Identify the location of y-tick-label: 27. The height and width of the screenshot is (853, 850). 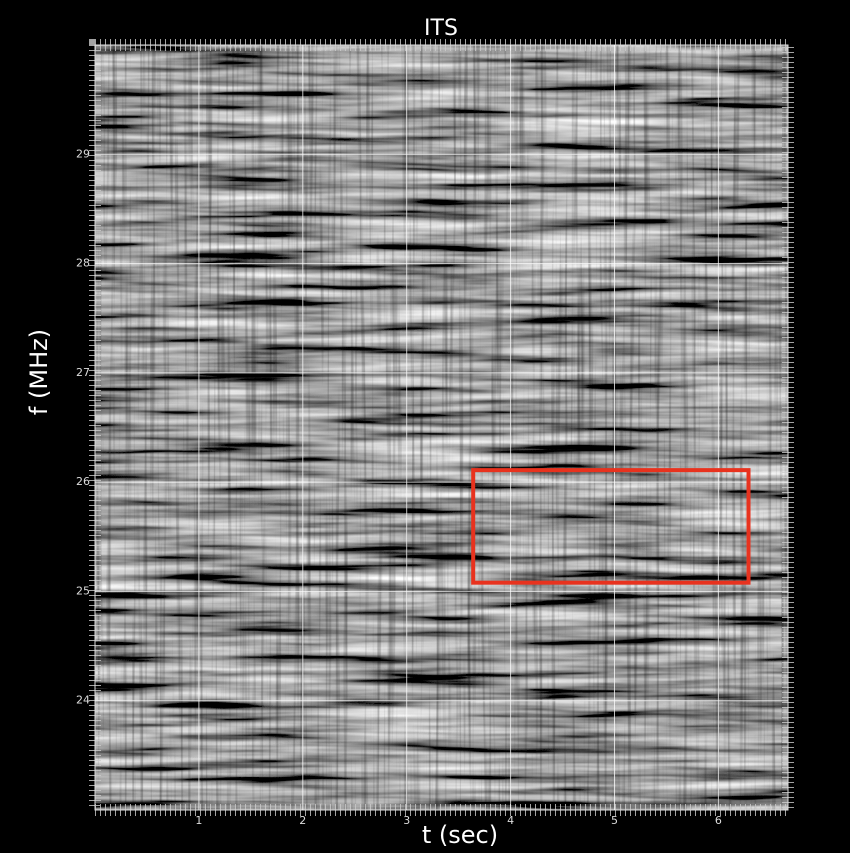
(83, 372).